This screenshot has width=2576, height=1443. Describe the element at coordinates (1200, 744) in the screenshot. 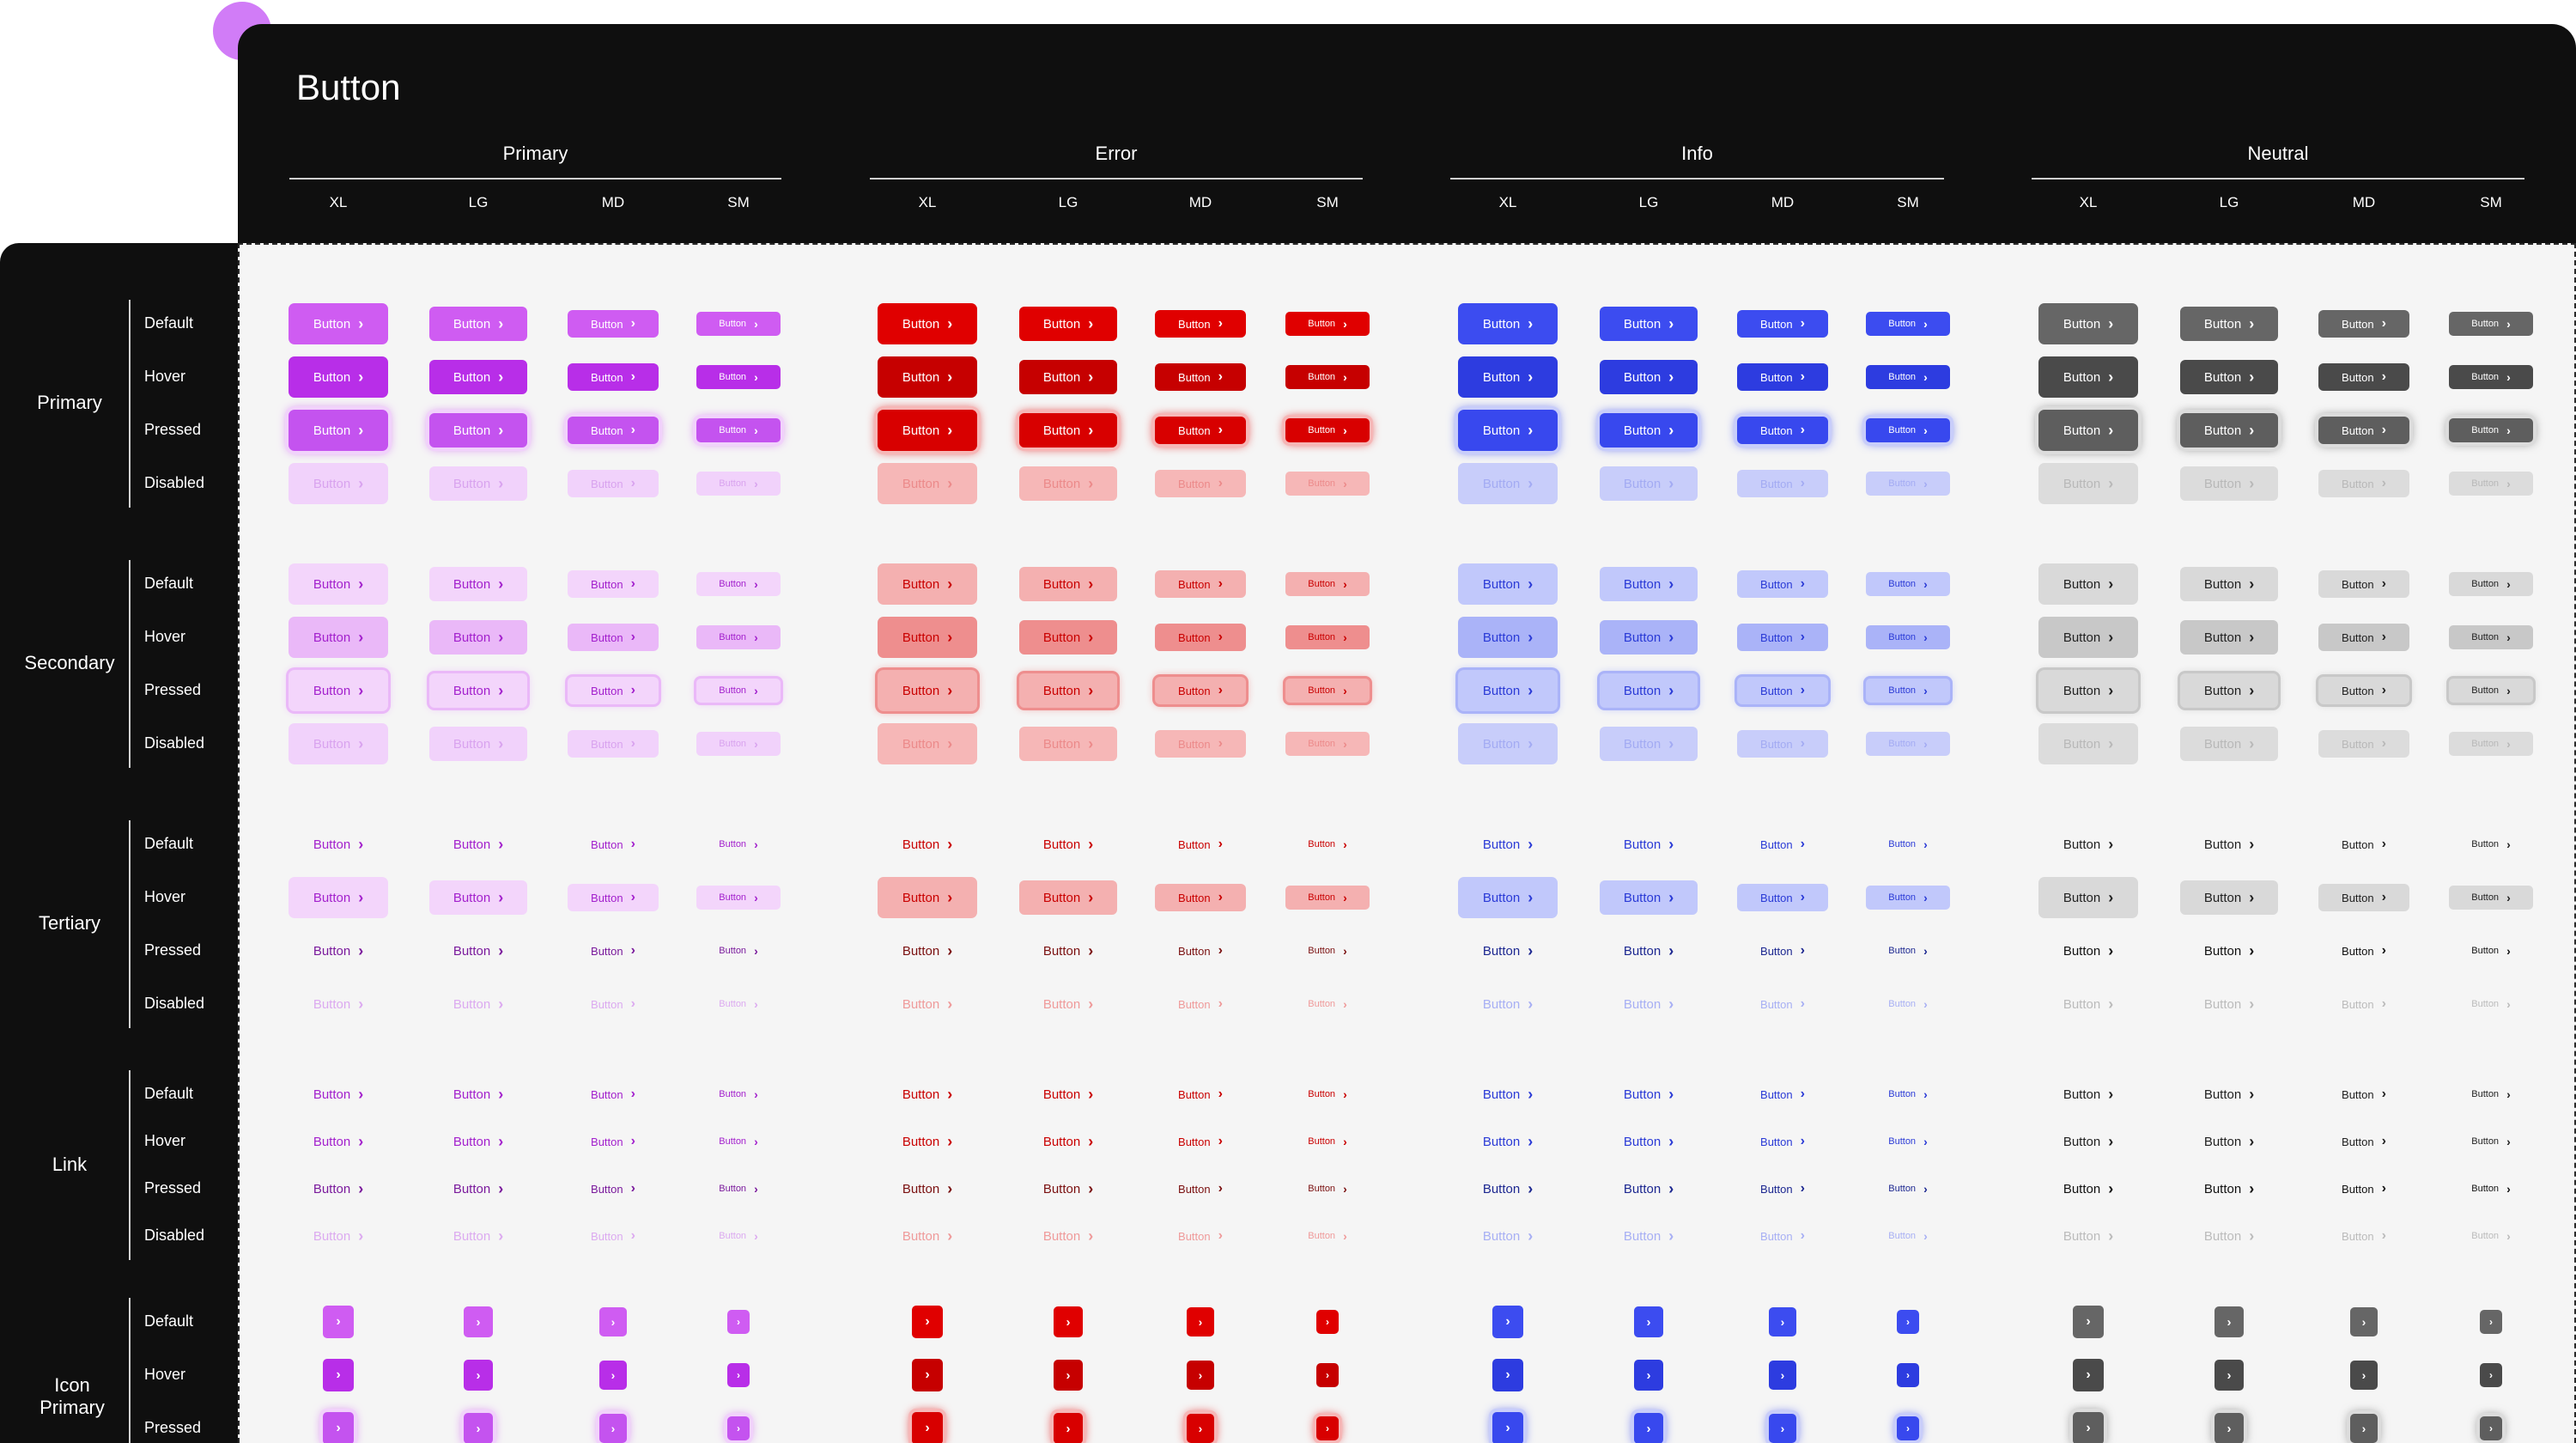

I see `error-secondary-button-disabled-md: Button ›` at that location.